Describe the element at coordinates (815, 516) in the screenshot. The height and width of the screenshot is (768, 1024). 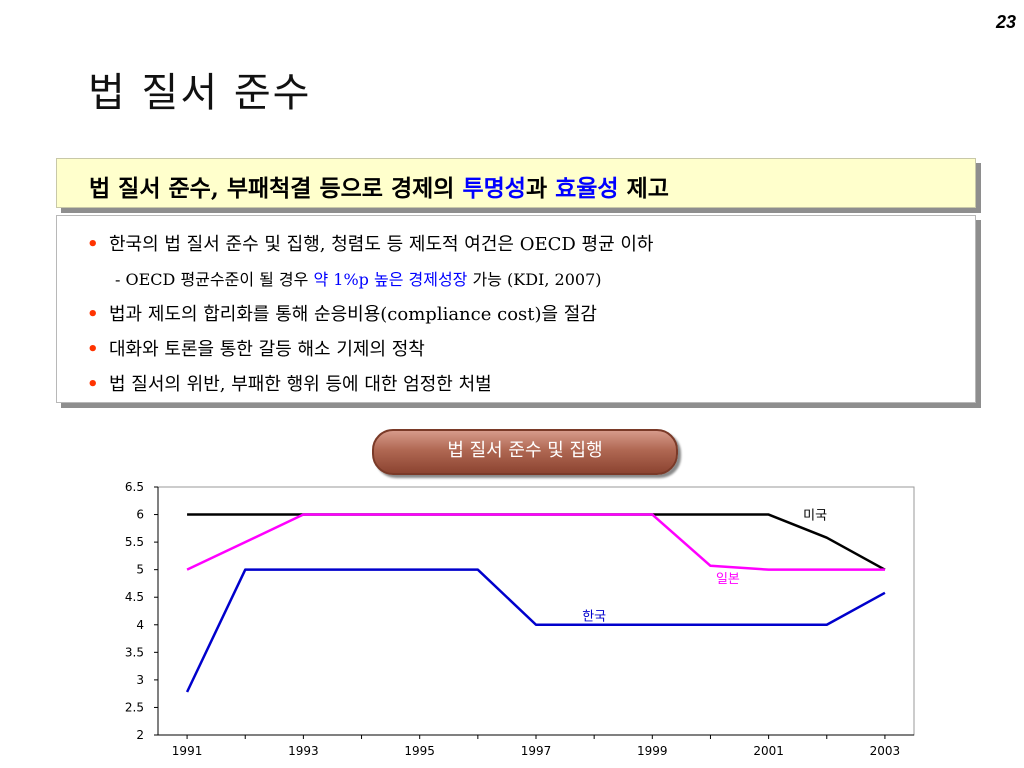
I see `series-label: 미국` at that location.